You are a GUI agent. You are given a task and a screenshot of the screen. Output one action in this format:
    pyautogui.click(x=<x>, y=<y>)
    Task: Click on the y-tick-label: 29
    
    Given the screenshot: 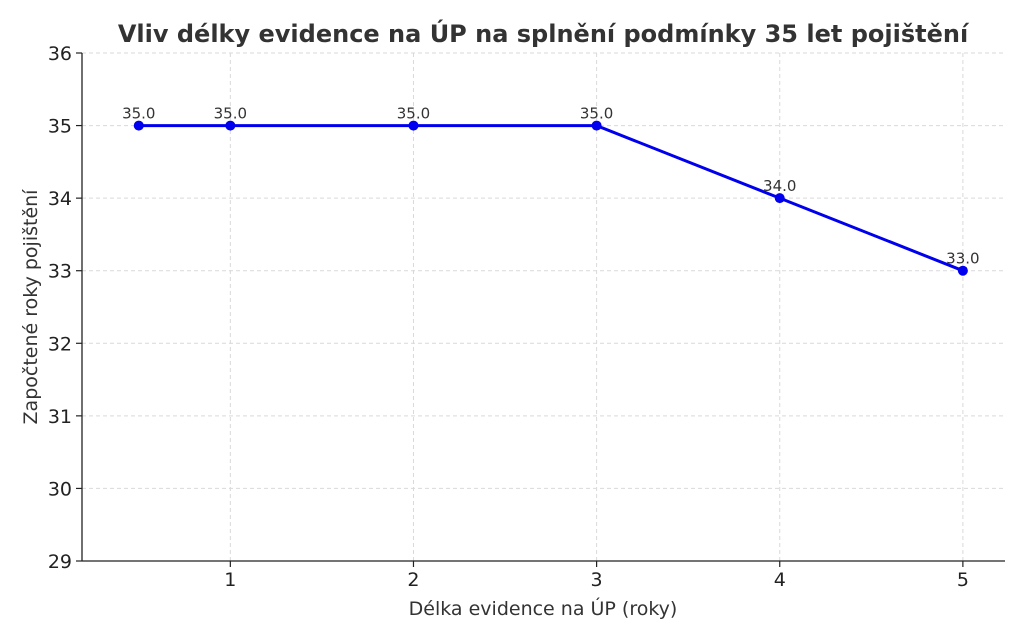 What is the action you would take?
    pyautogui.click(x=60, y=562)
    